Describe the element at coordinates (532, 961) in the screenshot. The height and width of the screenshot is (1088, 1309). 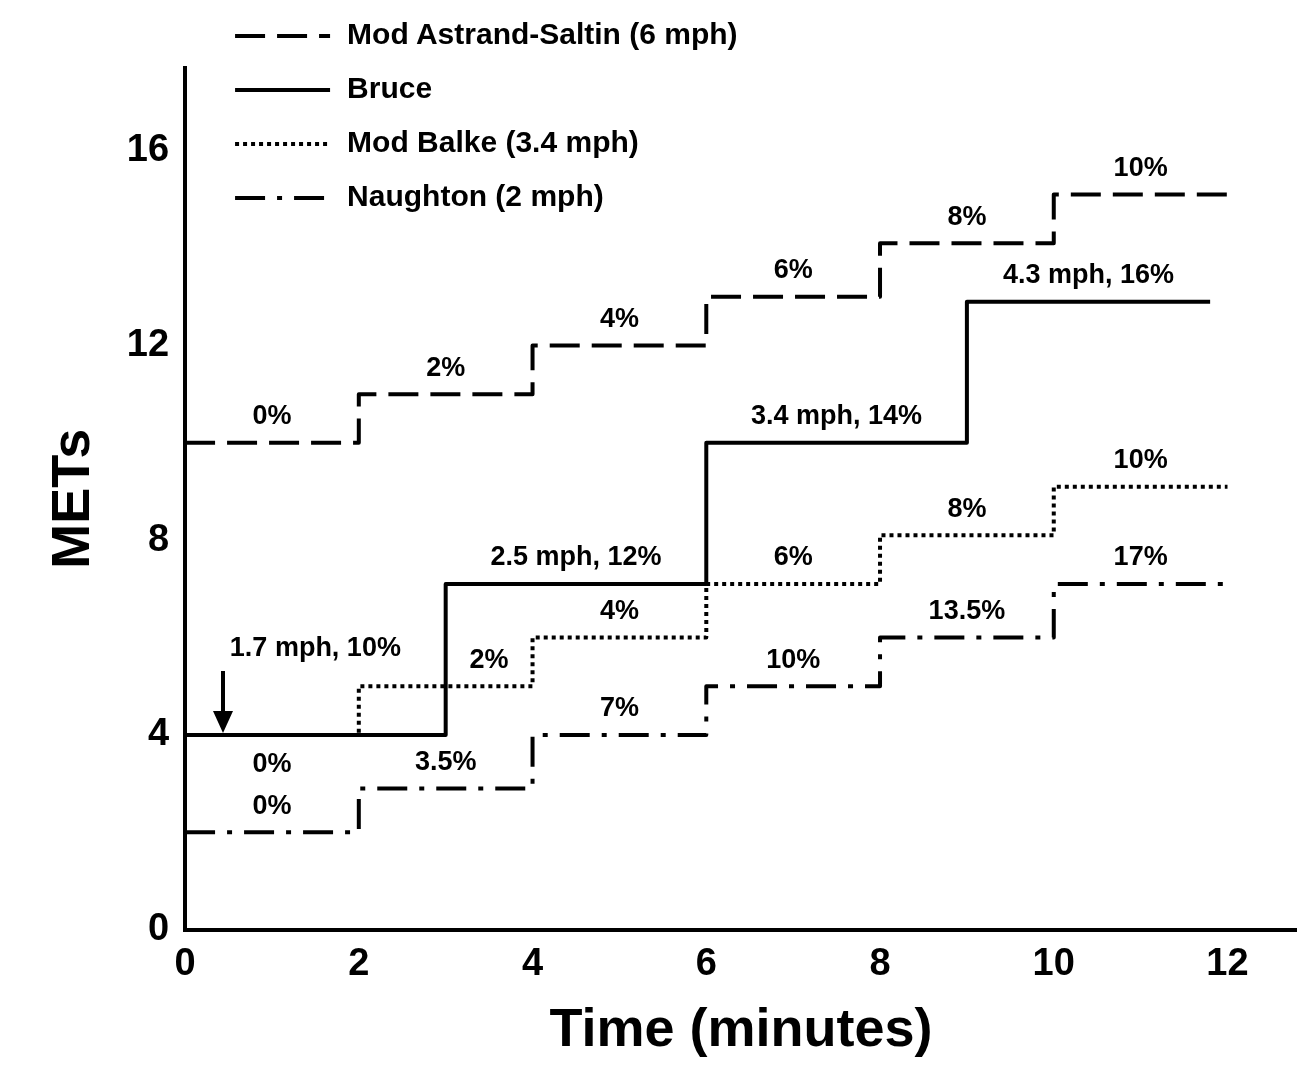
I see `x-tick-label: 4` at that location.